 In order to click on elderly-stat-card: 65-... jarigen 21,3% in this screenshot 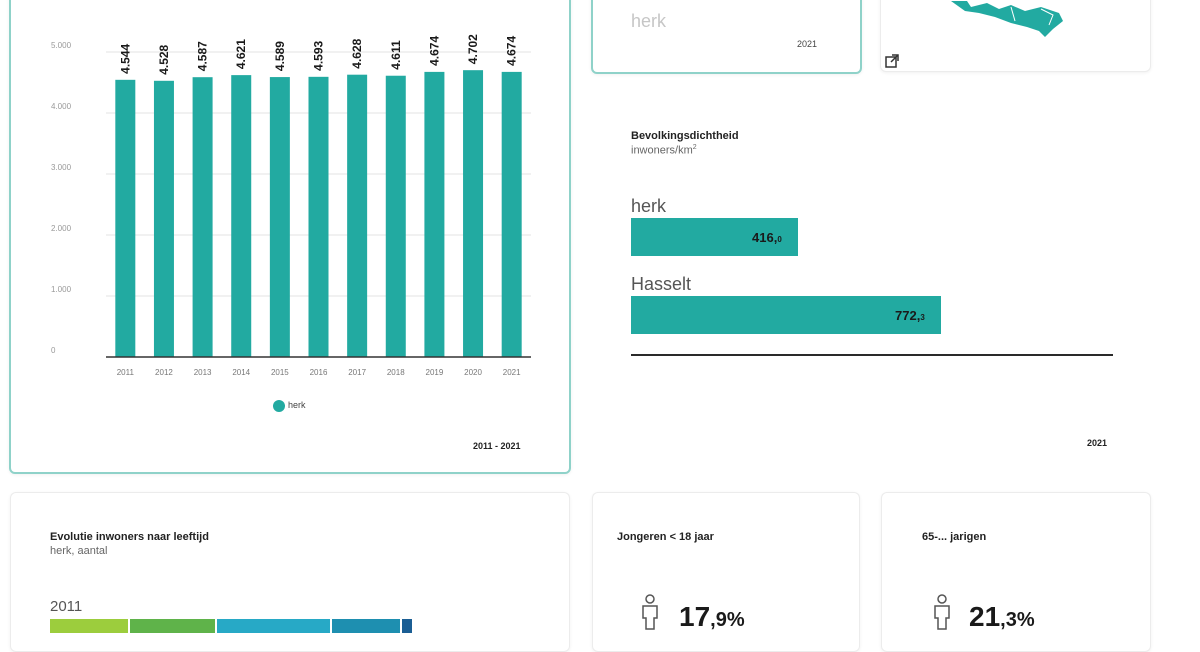, I will do `click(1016, 572)`.